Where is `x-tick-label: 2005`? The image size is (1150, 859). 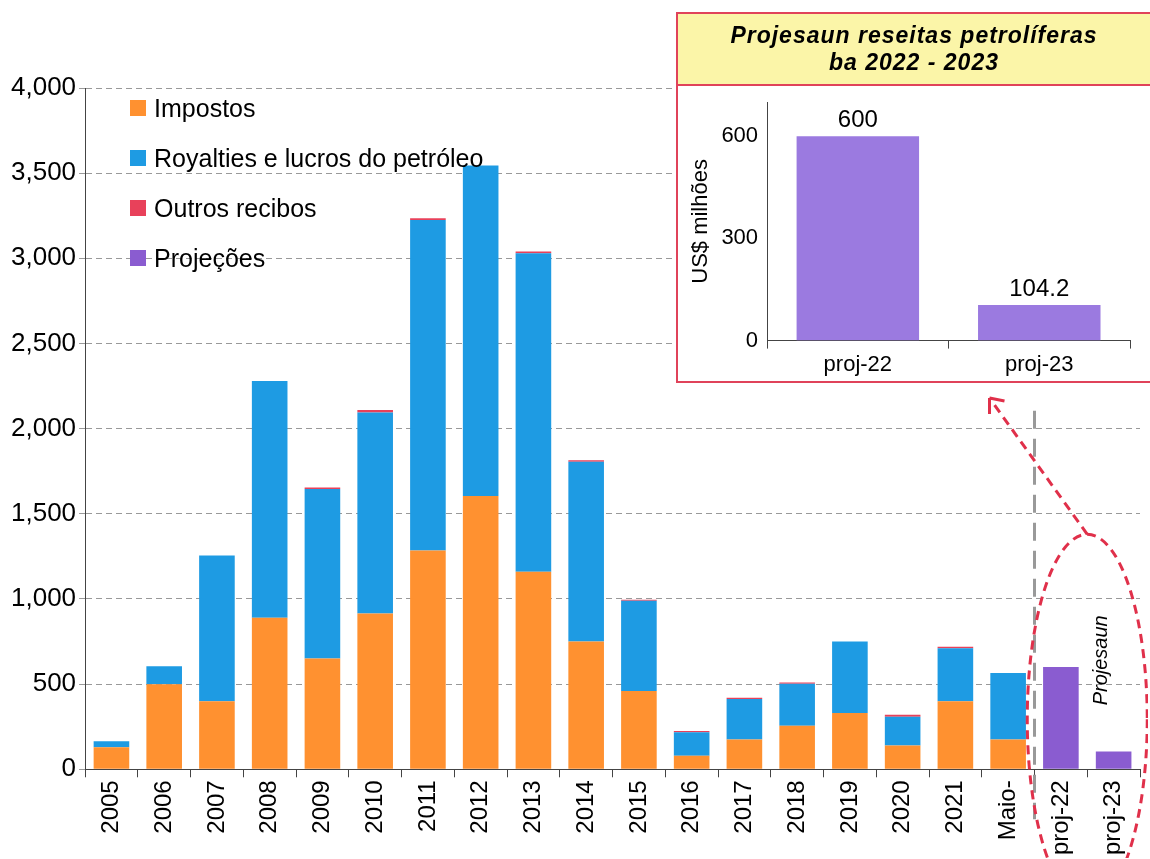 x-tick-label: 2005 is located at coordinates (110, 807).